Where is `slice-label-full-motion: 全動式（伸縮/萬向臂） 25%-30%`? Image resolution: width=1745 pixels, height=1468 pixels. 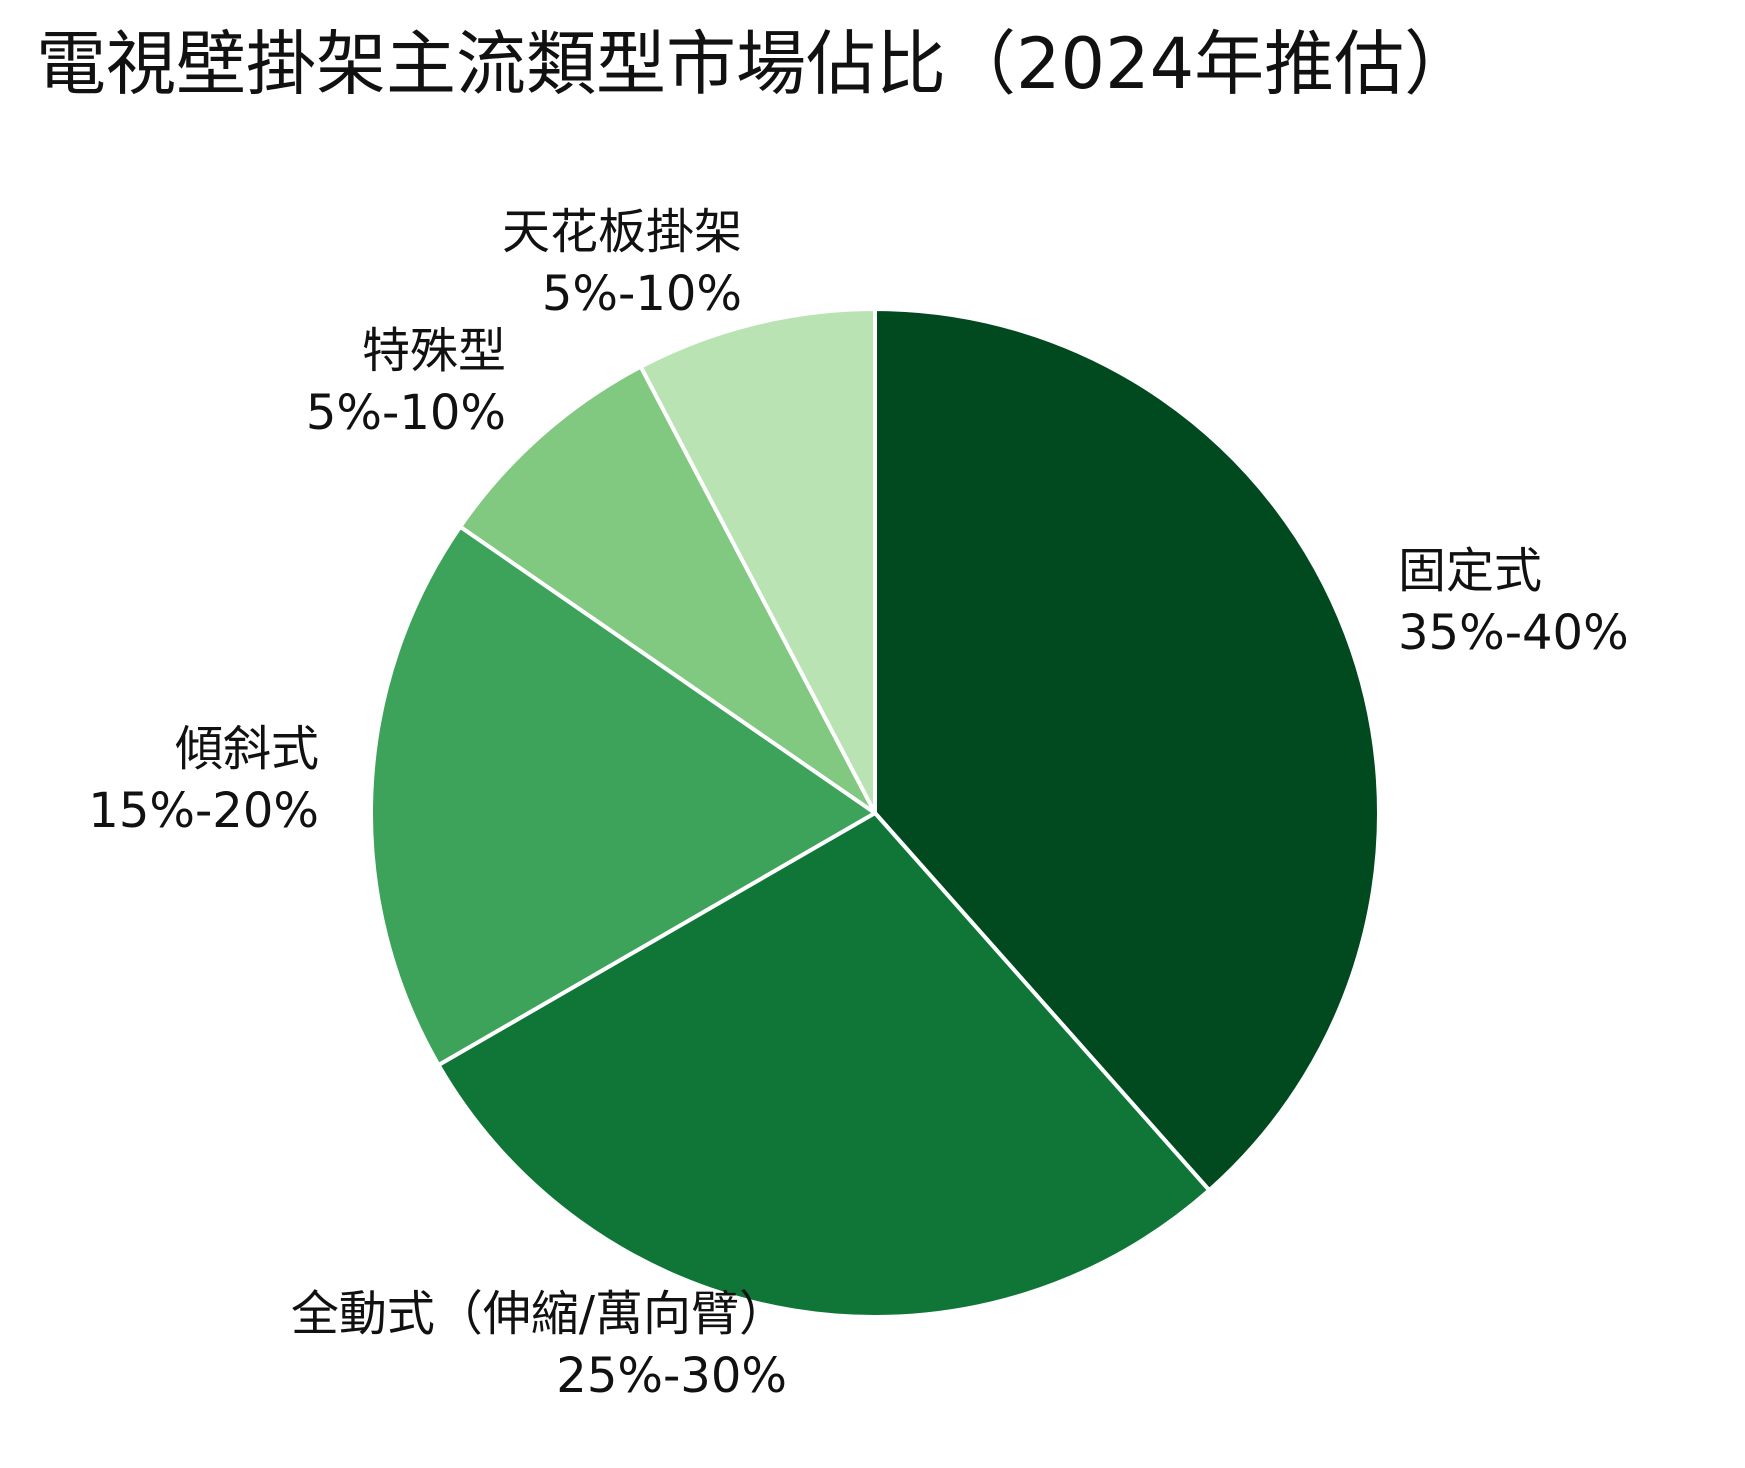
slice-label-full-motion: 全動式（伸縮/萬向臂） 25%-30% is located at coordinates (539, 1345).